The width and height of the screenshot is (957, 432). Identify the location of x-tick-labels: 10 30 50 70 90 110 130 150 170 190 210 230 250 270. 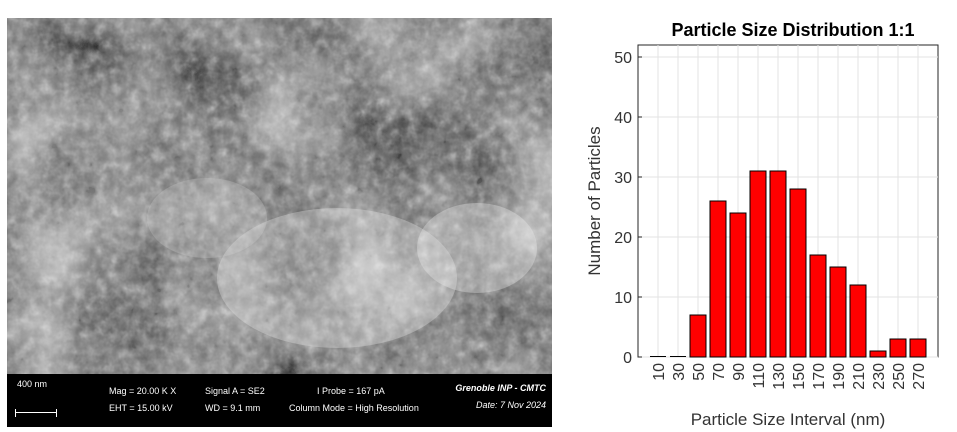
(789, 376).